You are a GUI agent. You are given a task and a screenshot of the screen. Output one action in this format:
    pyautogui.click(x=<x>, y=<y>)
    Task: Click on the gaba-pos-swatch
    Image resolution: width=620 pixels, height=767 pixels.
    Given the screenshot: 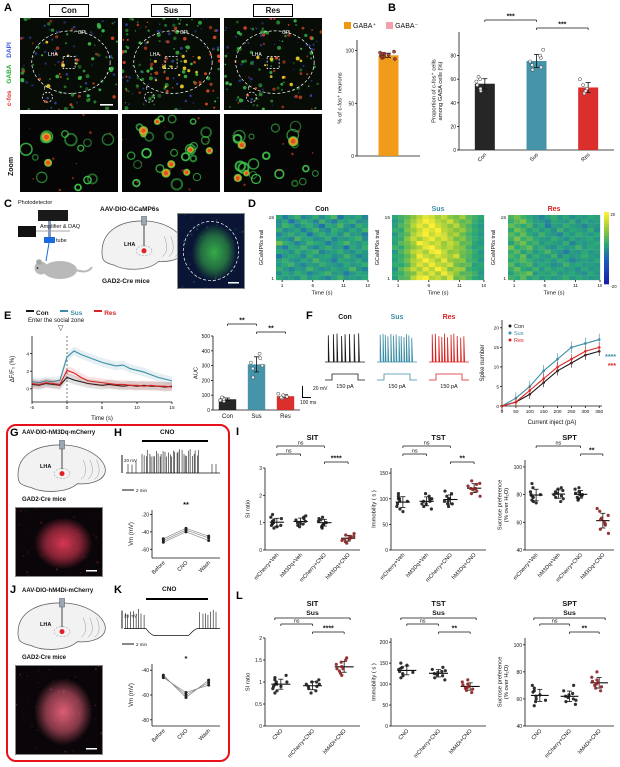 What is the action you would take?
    pyautogui.click(x=347, y=25)
    